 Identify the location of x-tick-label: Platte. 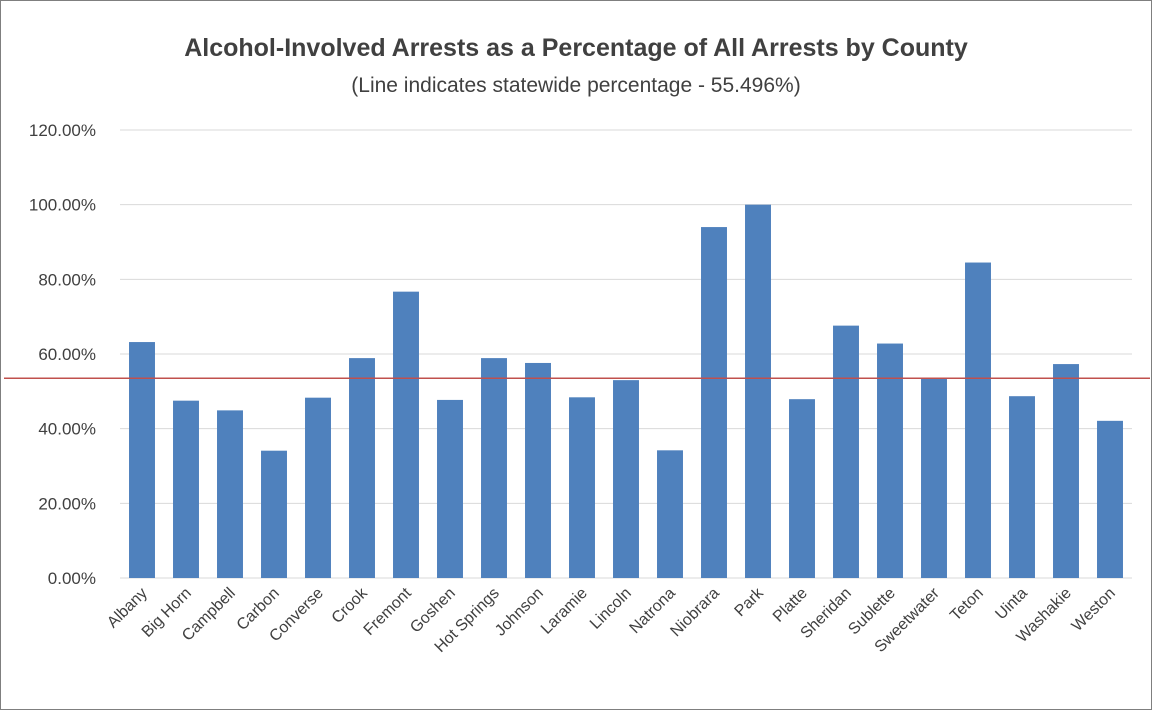
(790, 605).